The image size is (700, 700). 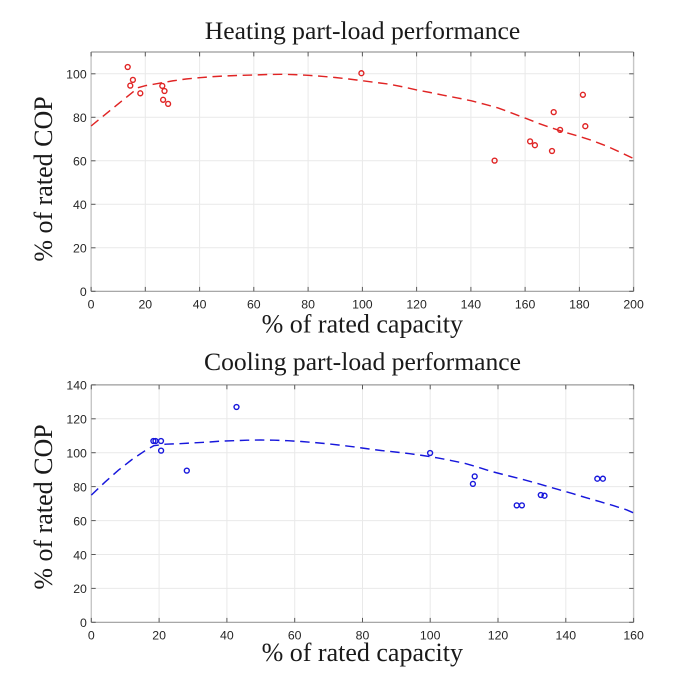 What do you see at coordinates (579, 305) in the screenshot?
I see `svg-text: 180` at bounding box center [579, 305].